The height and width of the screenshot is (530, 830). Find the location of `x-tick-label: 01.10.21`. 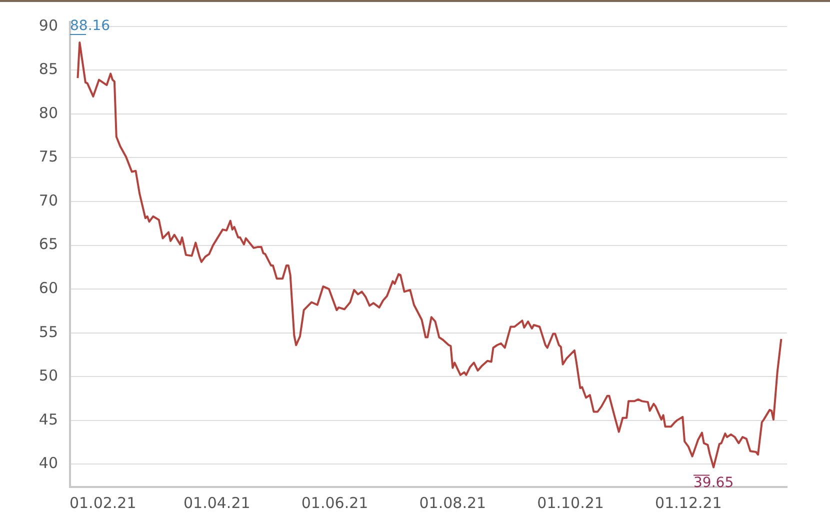

x-tick-label: 01.10.21 is located at coordinates (570, 503).